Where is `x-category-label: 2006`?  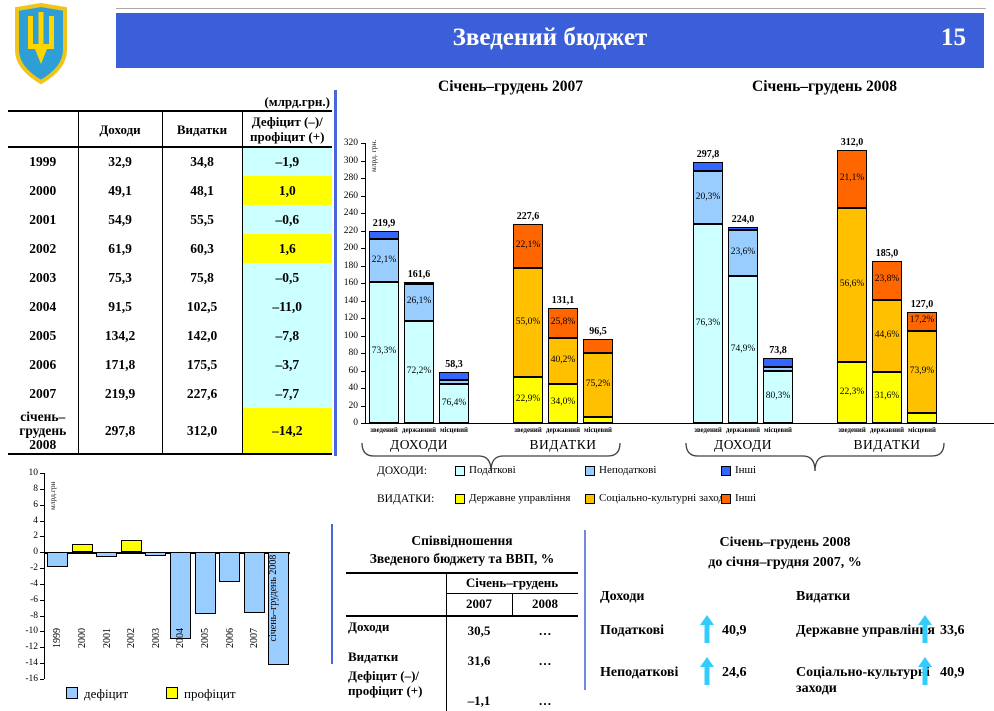 x-category-label: 2006 is located at coordinates (230, 638).